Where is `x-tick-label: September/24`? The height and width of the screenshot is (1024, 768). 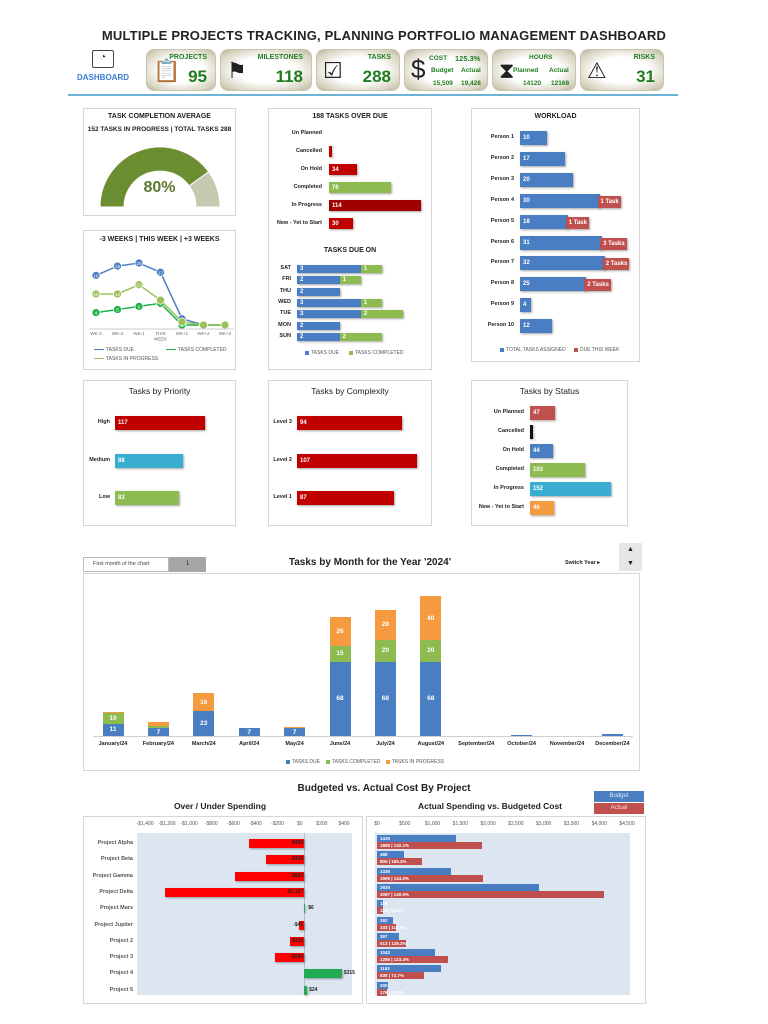
x-tick-label: September/24 is located at coordinates (476, 744).